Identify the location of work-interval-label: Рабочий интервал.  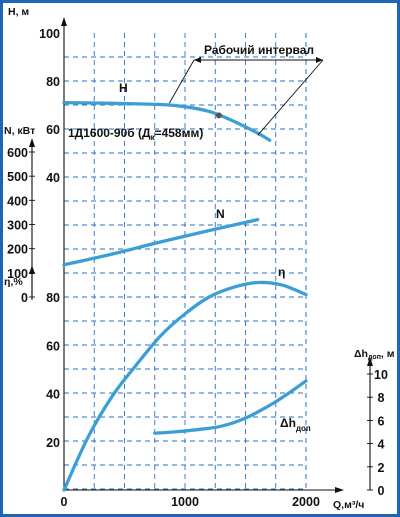
(259, 50).